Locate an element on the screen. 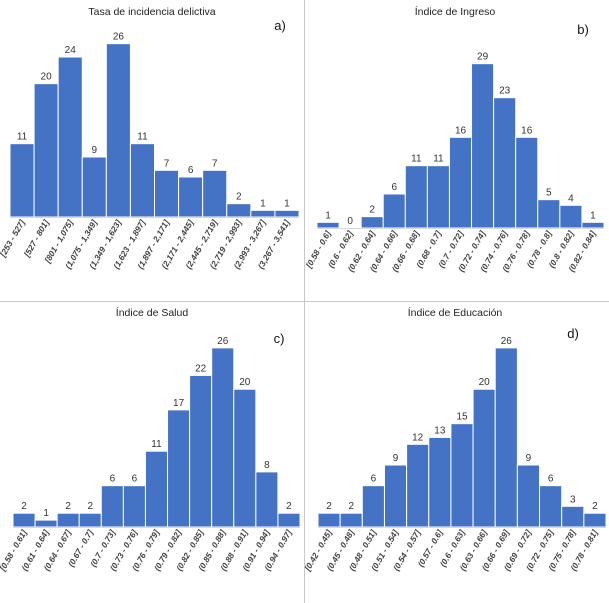 The height and width of the screenshot is (603, 609). data-label-b-11: 4 is located at coordinates (571, 198).